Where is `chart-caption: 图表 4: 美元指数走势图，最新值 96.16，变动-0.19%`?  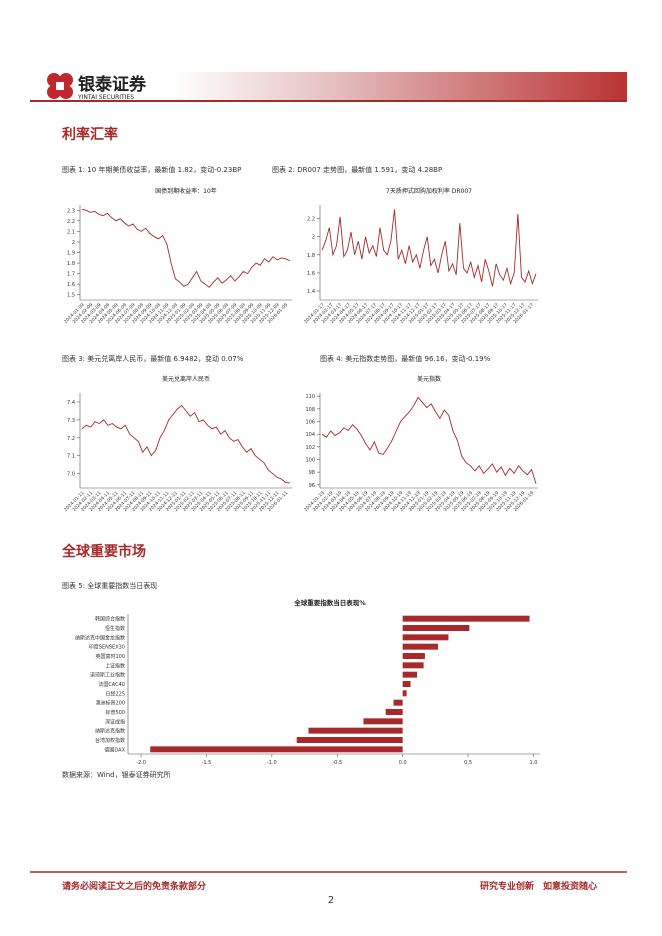 chart-caption: 图表 4: 美元指数走势图，最新值 96.16，变动-0.19% is located at coordinates (405, 358).